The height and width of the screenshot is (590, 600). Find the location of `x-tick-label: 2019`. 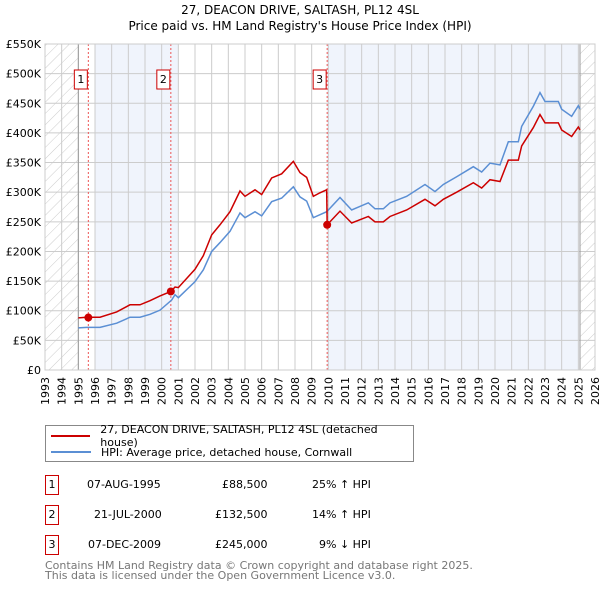

x-tick-label: 2019 is located at coordinates (478, 391).